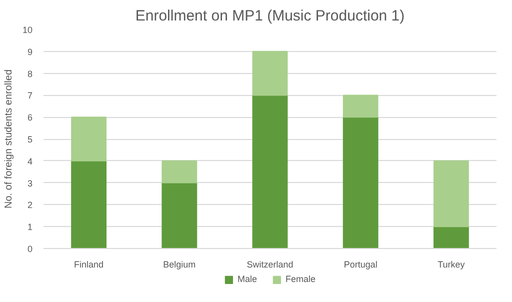 Image resolution: width=512 pixels, height=302 pixels. Describe the element at coordinates (179, 265) in the screenshot. I see `x-tick-label: Belgium` at that location.